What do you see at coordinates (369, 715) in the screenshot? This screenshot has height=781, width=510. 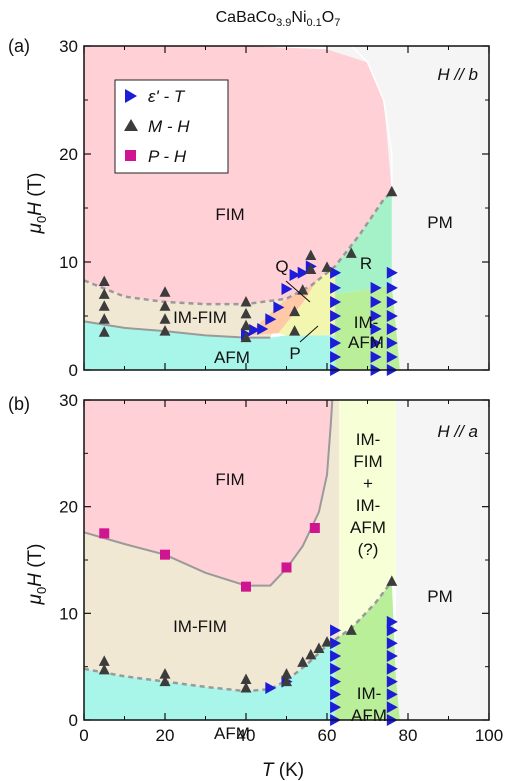 I see `region-label-imafm-2-b: AFM` at bounding box center [369, 715].